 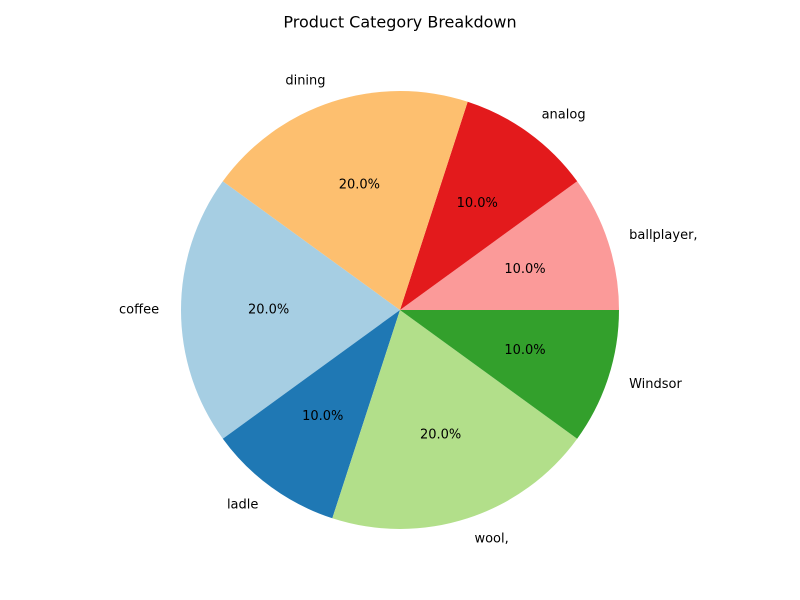 What do you see at coordinates (491, 539) in the screenshot?
I see `slice-label: wool,` at bounding box center [491, 539].